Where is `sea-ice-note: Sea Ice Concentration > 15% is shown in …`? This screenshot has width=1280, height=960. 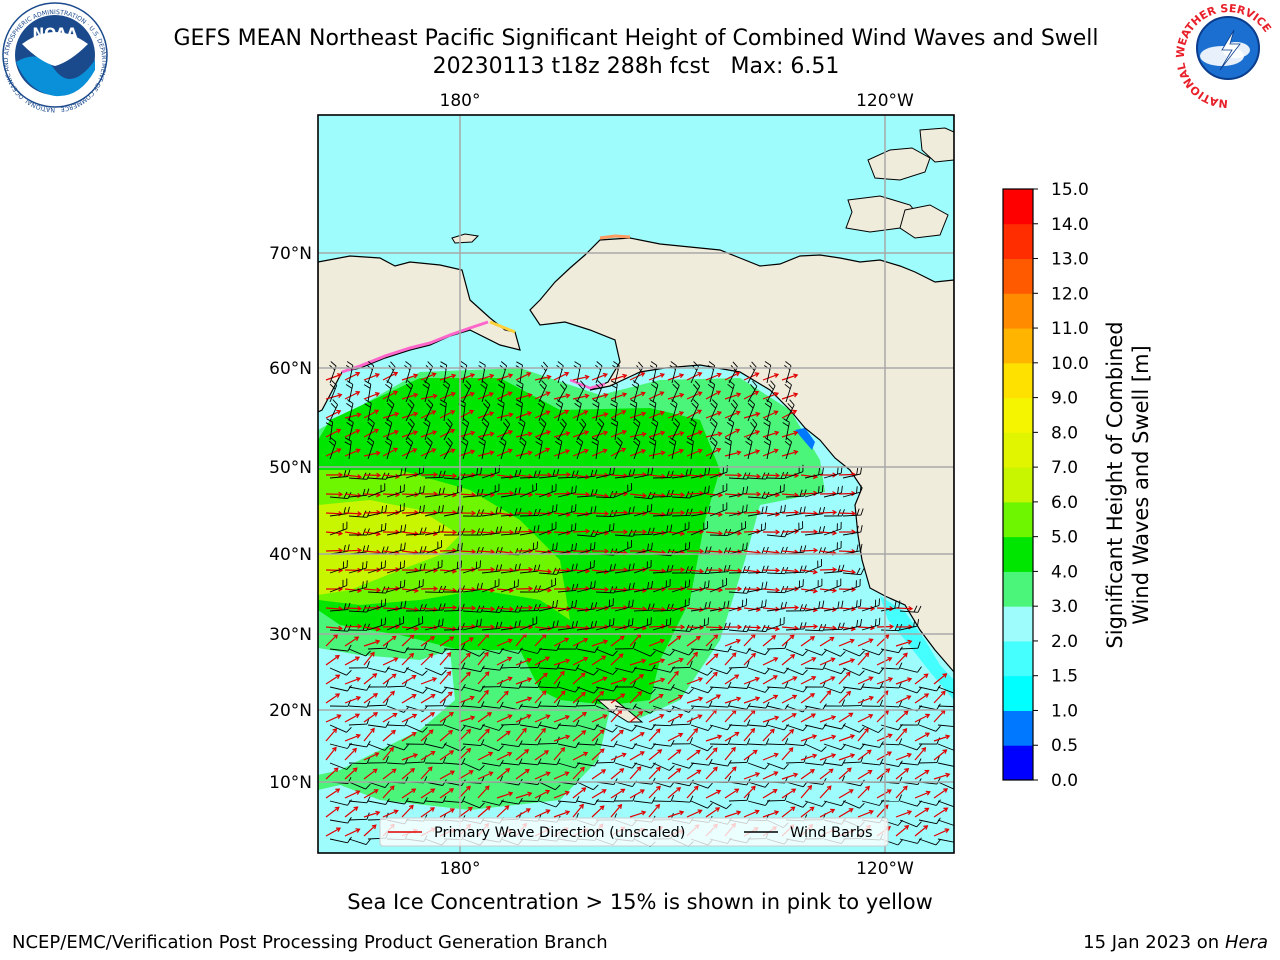
sea-ice-note: Sea Ice Concentration > 15% is shown in … is located at coordinates (640, 902).